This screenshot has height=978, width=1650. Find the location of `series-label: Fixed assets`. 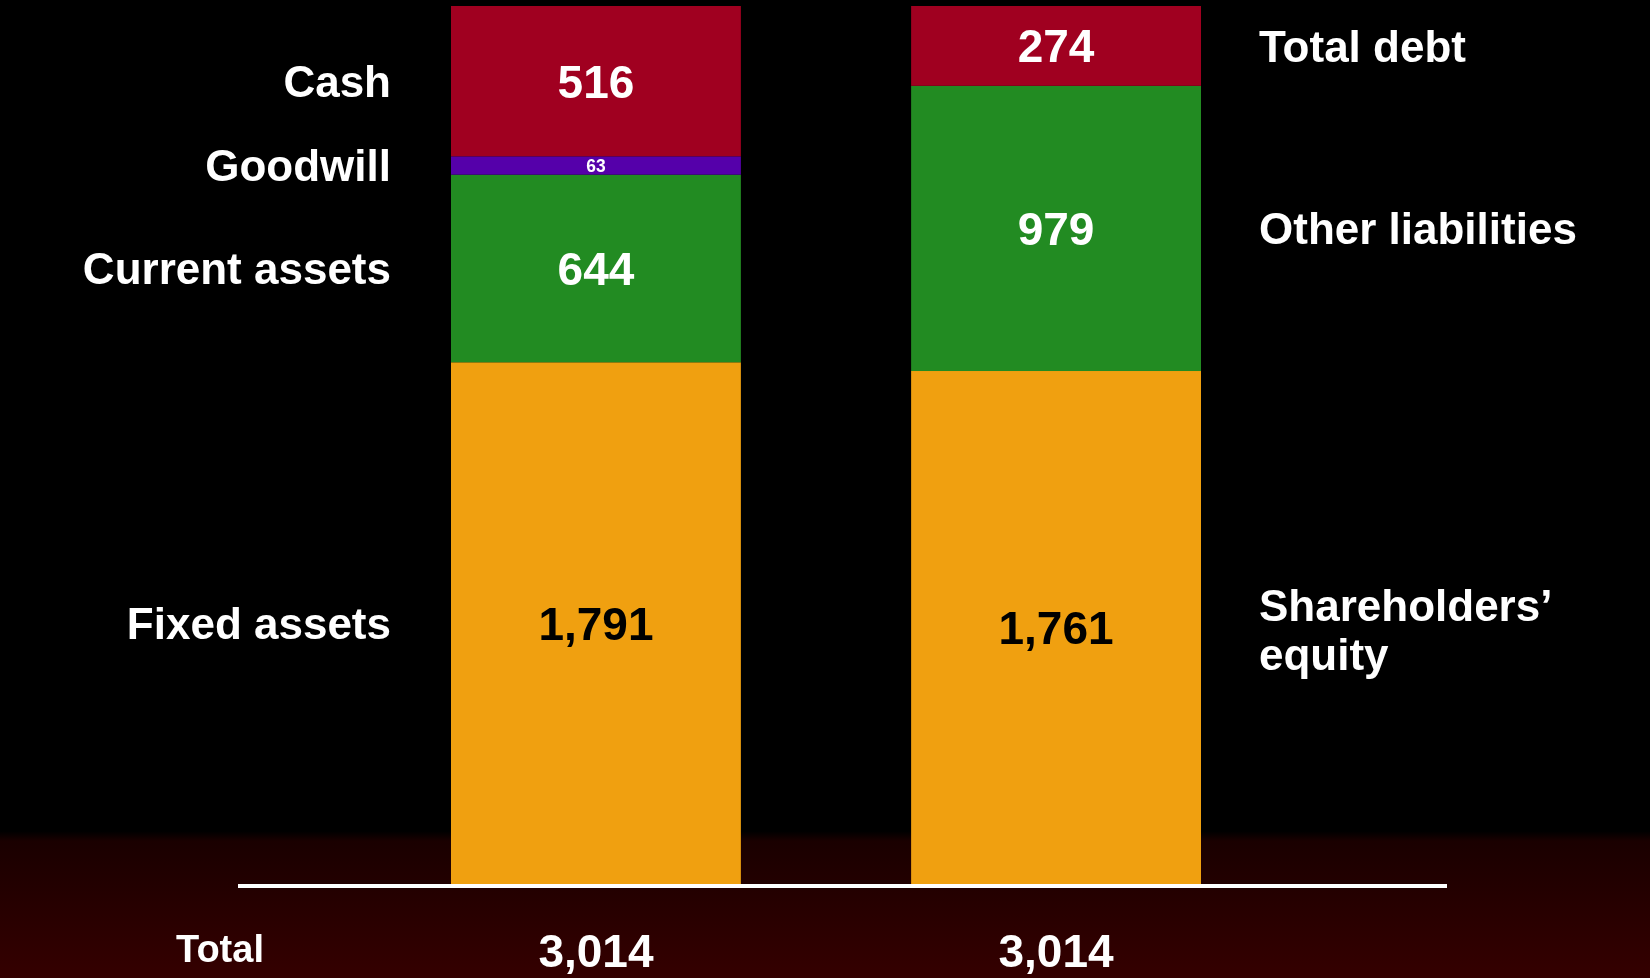

series-label: Fixed assets is located at coordinates (258, 623).